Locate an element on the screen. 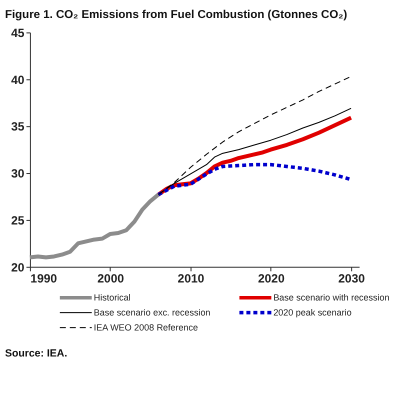 Image resolution: width=400 pixels, height=418 pixels. x-tick-label: 2020 is located at coordinates (271, 278).